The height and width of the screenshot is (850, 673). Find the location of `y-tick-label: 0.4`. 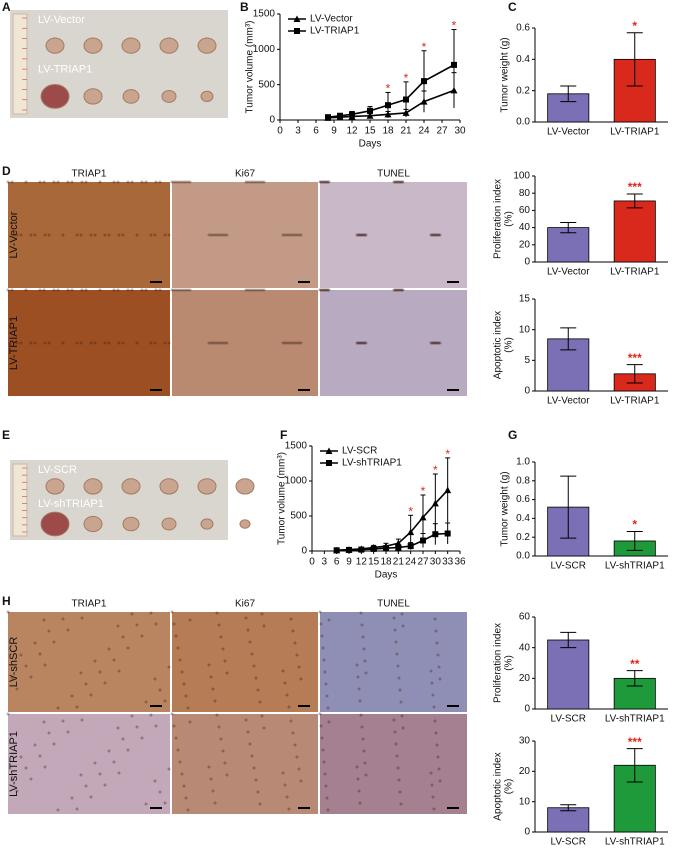

y-tick-label: 0.4 is located at coordinates (523, 518).